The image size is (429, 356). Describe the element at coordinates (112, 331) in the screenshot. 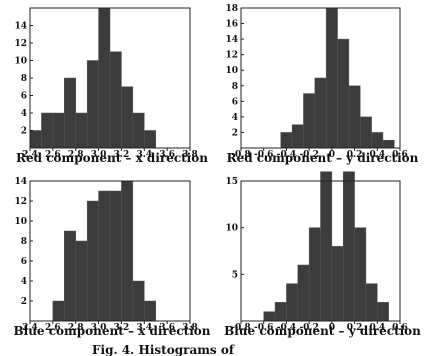

I see `panel-title: Blue component – x direction` at that location.